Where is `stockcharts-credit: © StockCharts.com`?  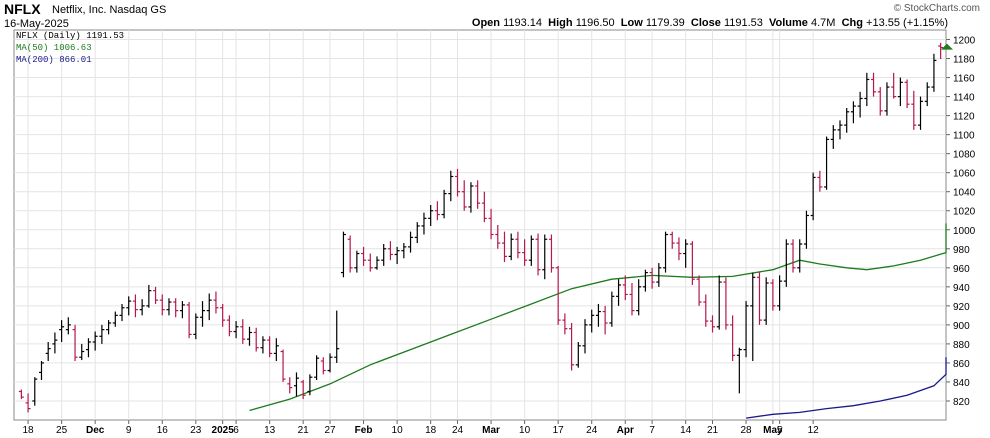
stockcharts-credit: © StockCharts.com is located at coordinates (936, 8).